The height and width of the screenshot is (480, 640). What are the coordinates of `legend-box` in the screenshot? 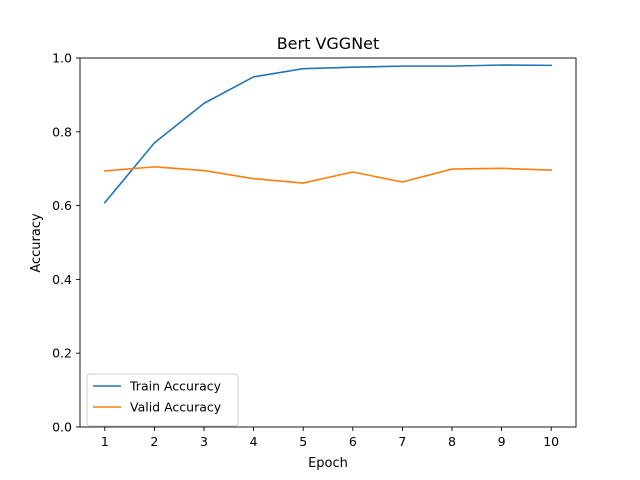 It's located at (162, 400).